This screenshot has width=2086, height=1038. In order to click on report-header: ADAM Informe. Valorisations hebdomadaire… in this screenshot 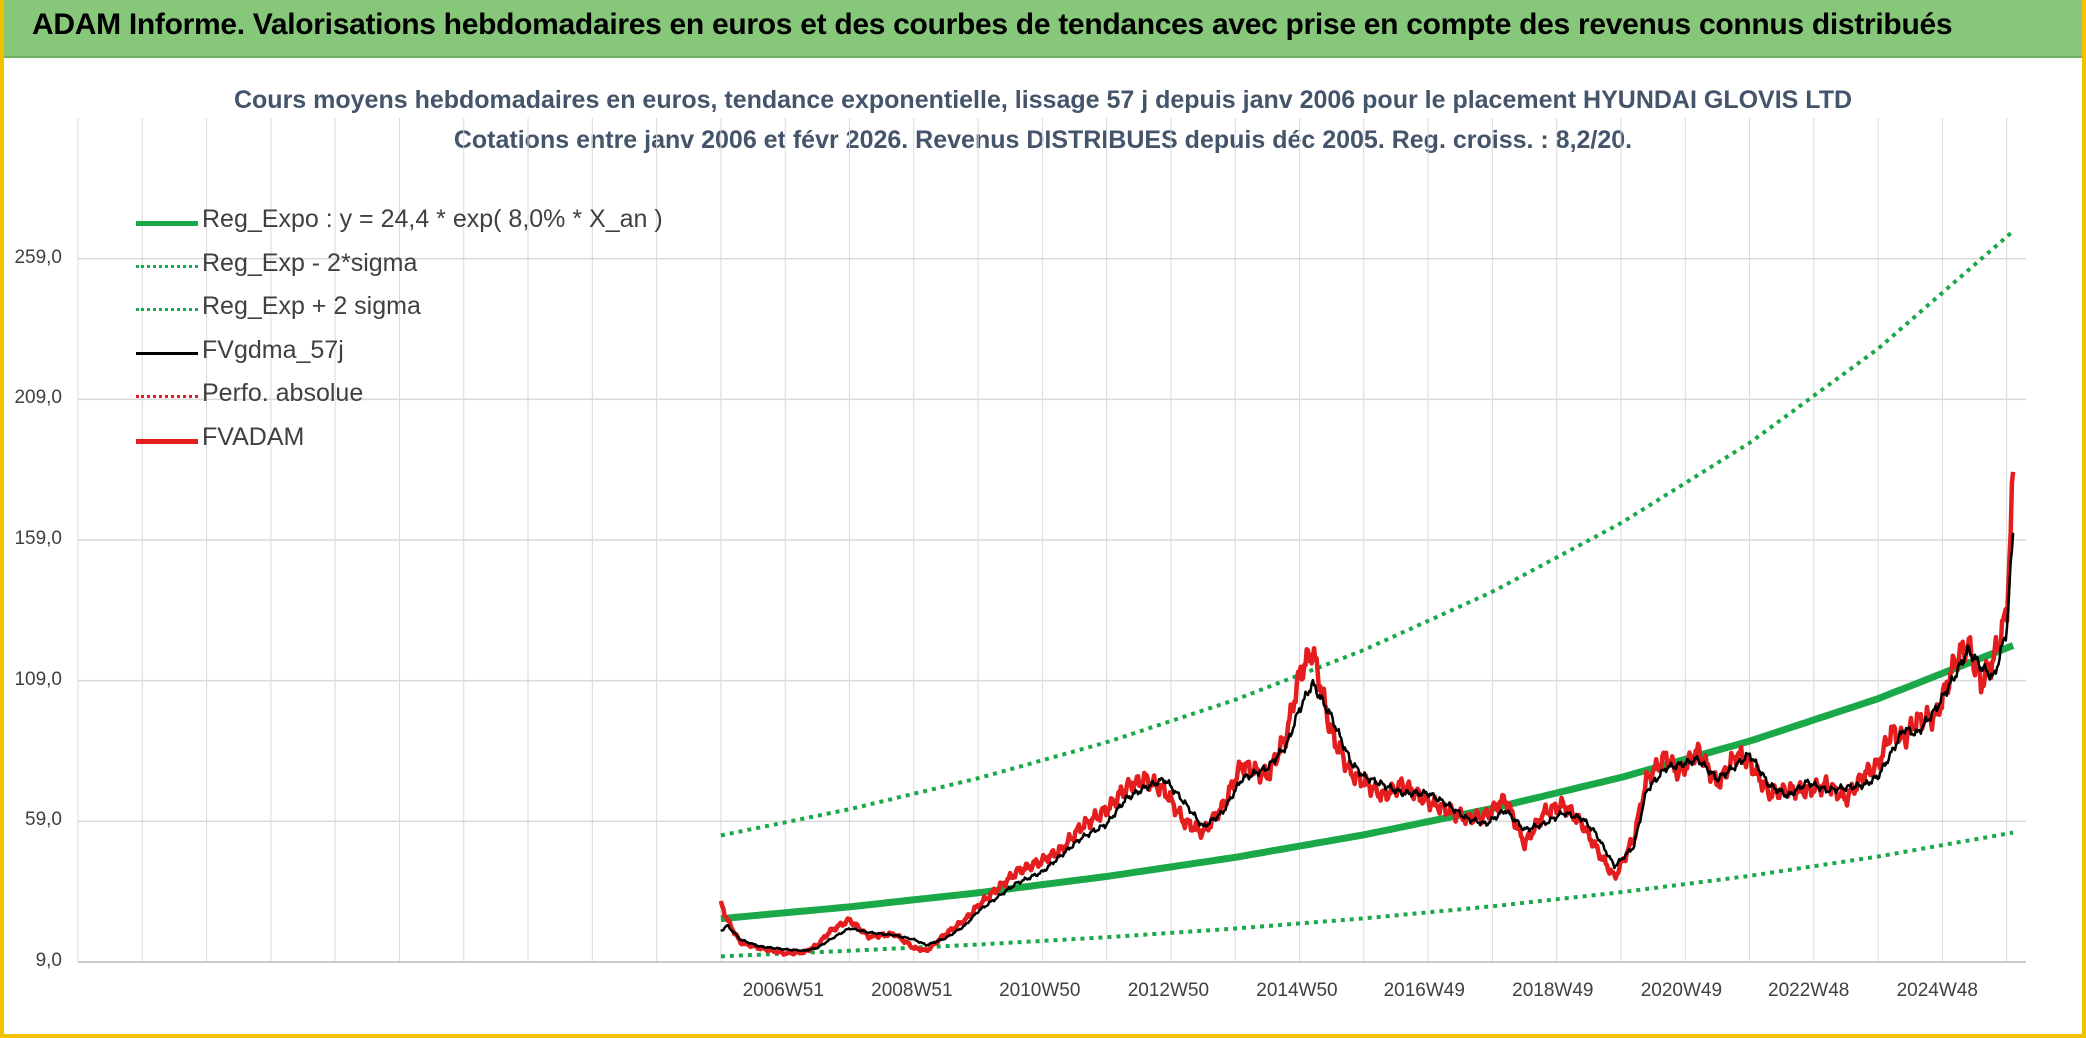, I will do `click(1043, 29)`.